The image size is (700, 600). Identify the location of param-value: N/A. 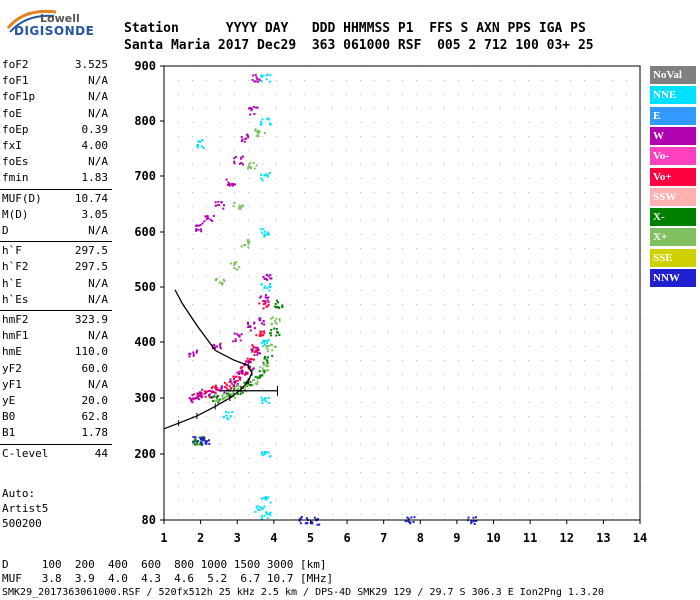
(98, 299).